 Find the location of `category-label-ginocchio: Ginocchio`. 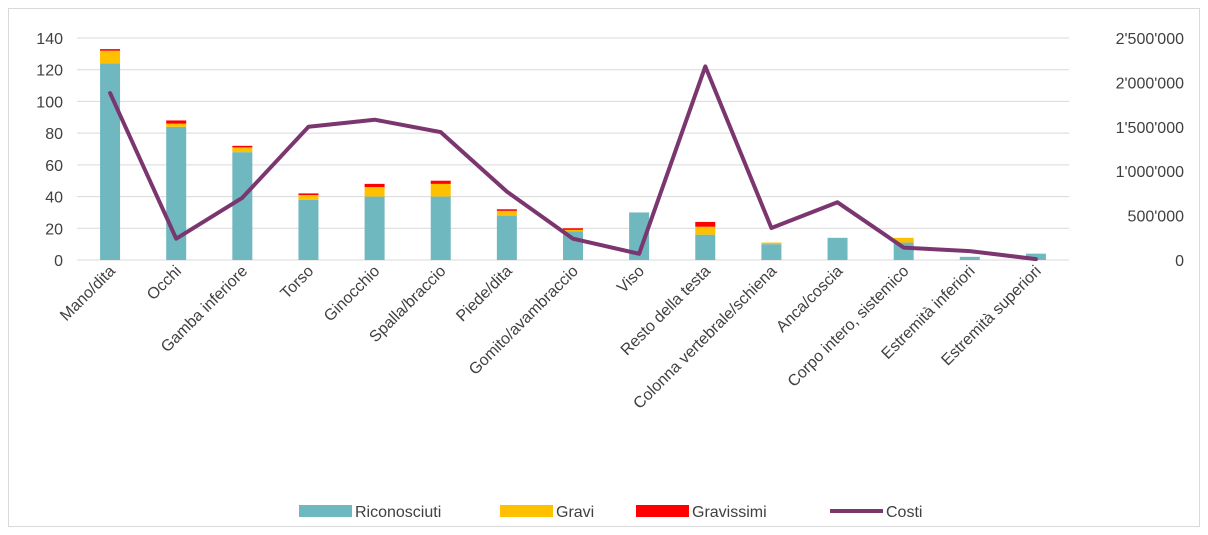

category-label-ginocchio: Ginocchio is located at coordinates (352, 294).